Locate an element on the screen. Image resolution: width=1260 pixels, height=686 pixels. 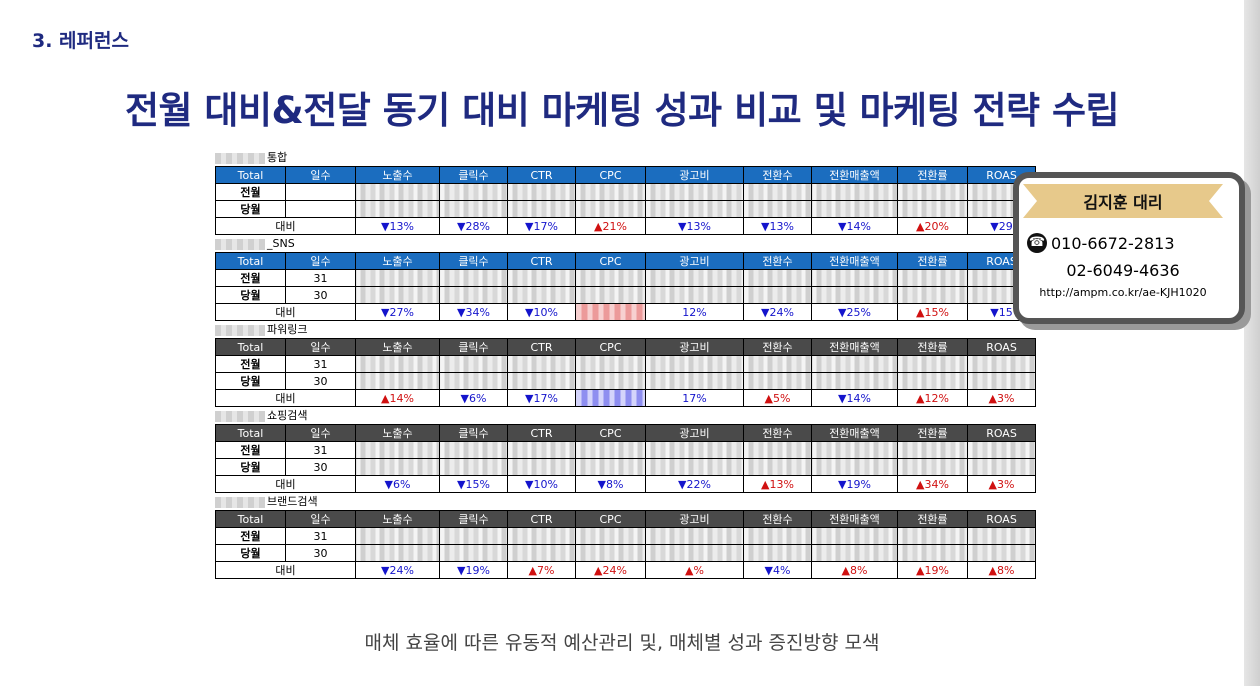
compare-cell: ▼24% is located at coordinates (777, 312).